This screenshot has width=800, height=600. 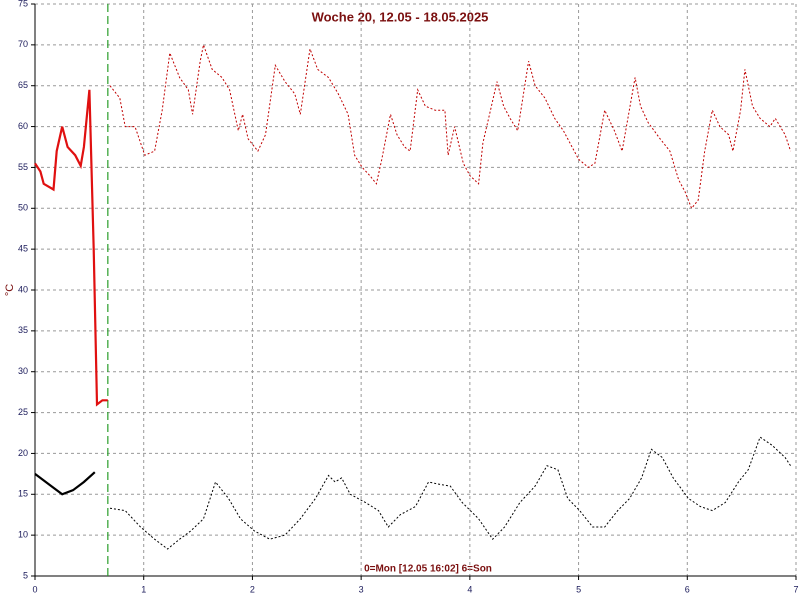 I want to click on x-tick-label: 3, so click(x=361, y=589).